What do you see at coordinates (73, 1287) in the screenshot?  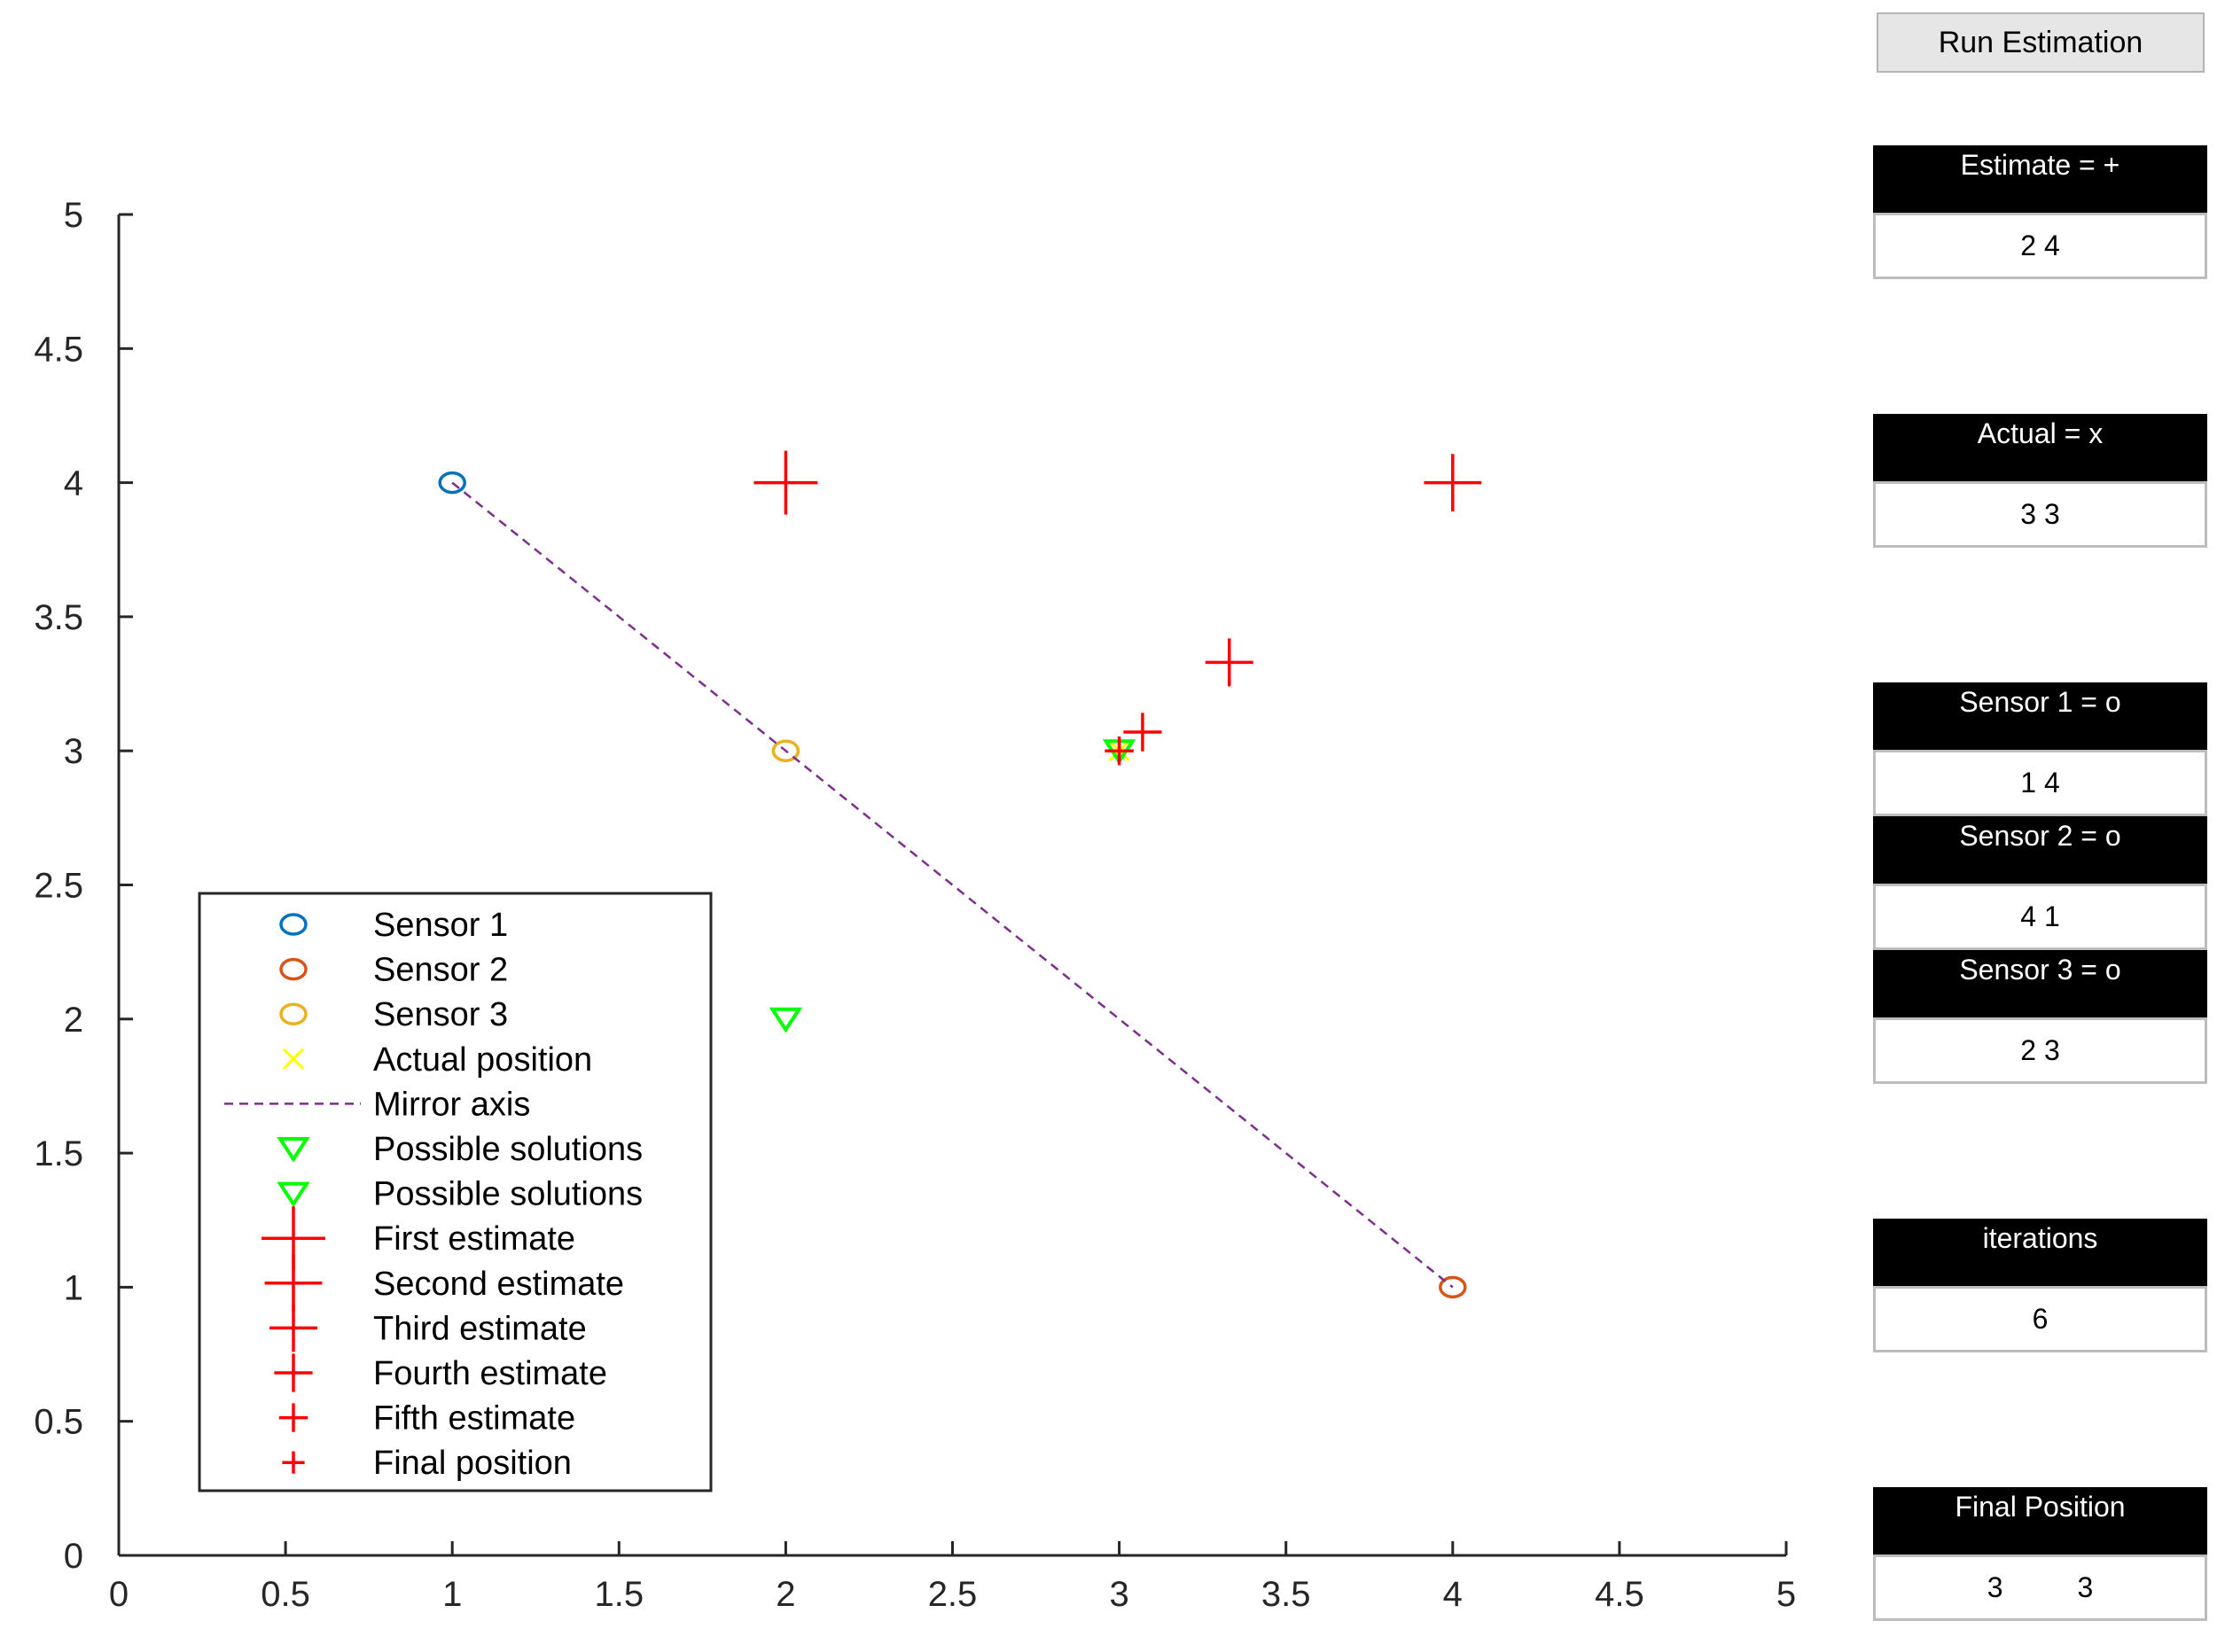 I see `y-tick-label: 1` at bounding box center [73, 1287].